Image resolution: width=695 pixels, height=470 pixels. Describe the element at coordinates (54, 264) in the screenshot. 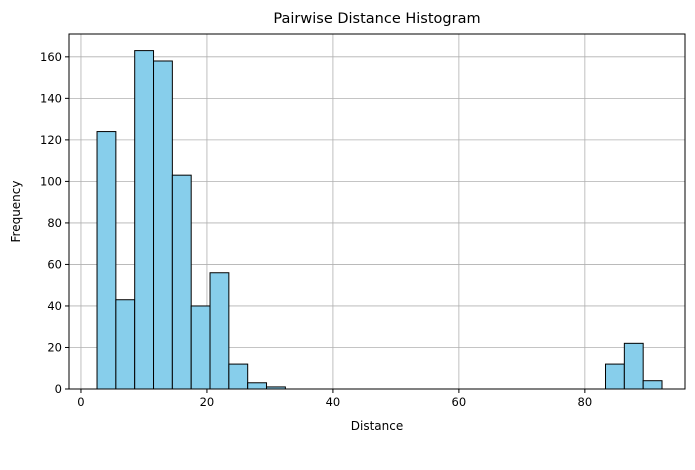

I see `y-tick-label: 60` at that location.